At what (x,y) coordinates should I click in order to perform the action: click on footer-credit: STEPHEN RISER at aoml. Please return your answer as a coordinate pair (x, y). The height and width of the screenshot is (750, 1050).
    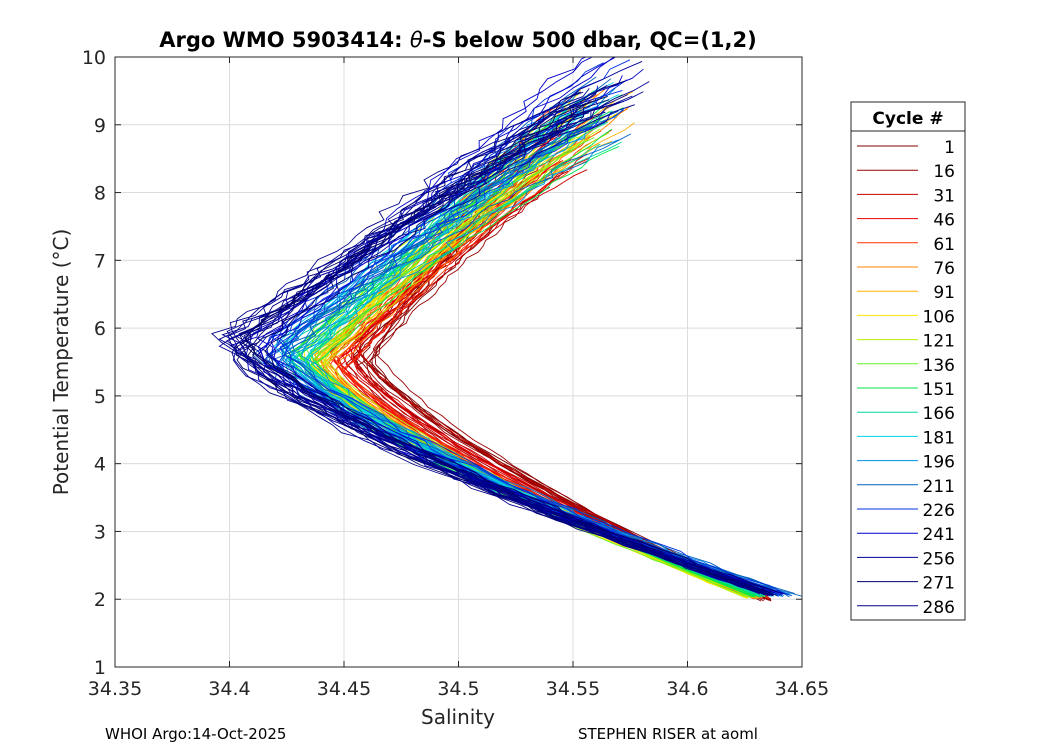
    Looking at the image, I should click on (668, 734).